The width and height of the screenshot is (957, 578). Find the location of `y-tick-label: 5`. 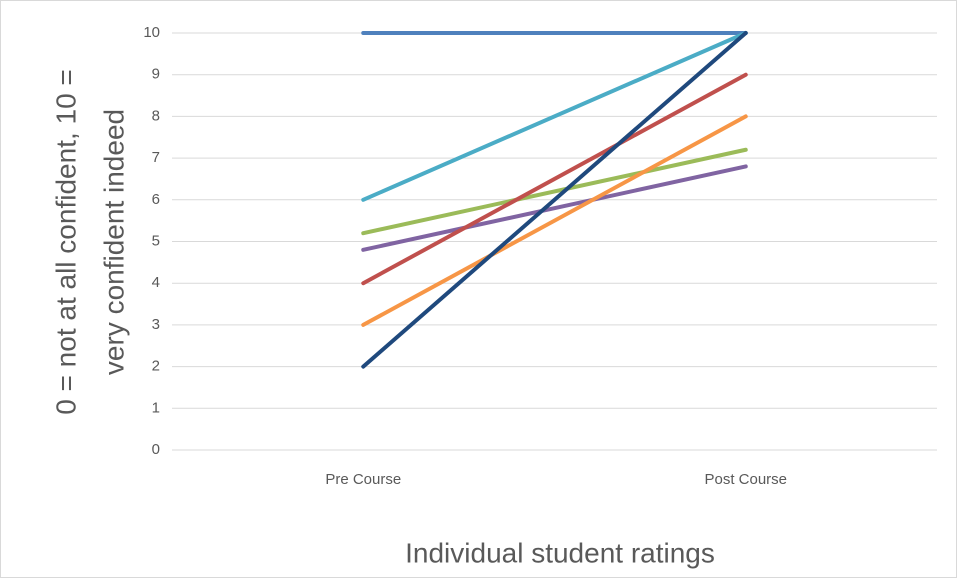

y-tick-label: 5 is located at coordinates (156, 240).